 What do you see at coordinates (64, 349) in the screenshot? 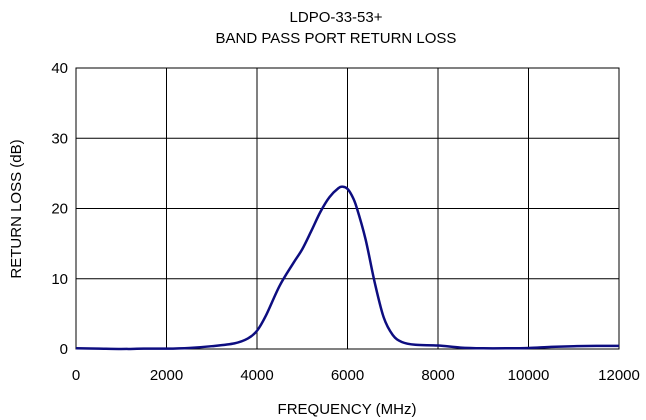
I see `y-tick-label: 0` at bounding box center [64, 349].